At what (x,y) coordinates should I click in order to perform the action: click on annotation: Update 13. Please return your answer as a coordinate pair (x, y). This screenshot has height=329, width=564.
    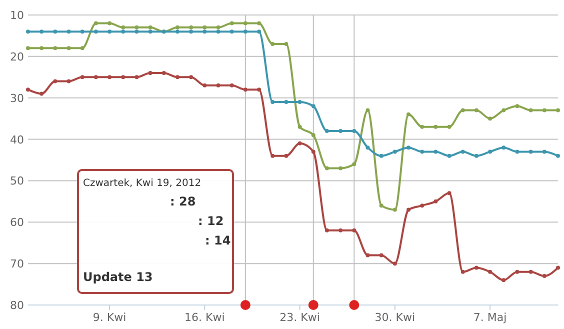
    Looking at the image, I should click on (118, 277).